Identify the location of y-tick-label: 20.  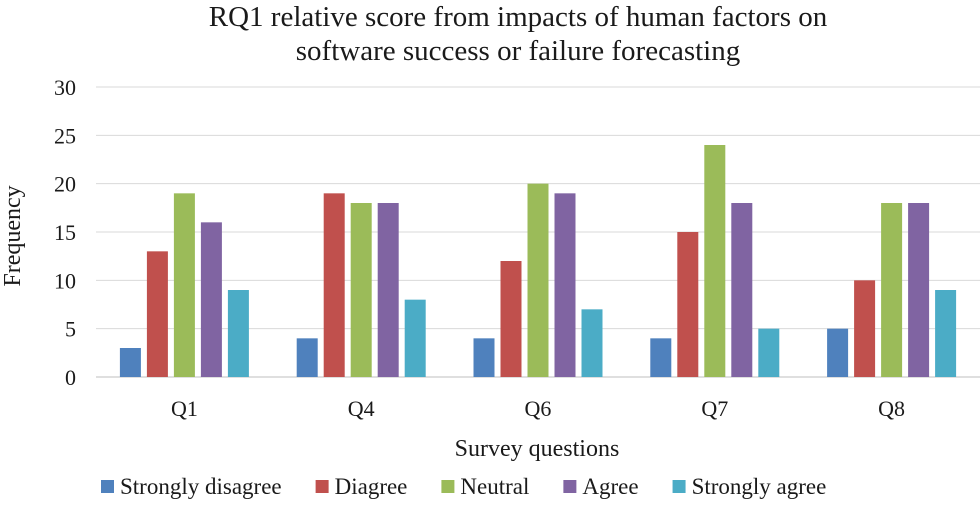
(65, 184).